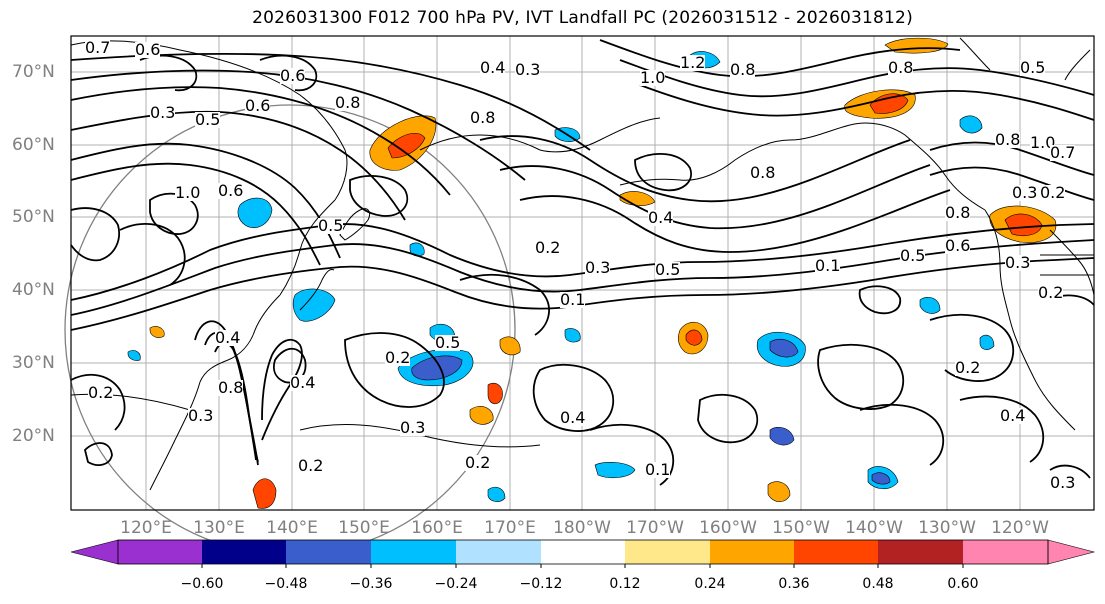  I want to click on lon-label: 140°W, so click(874, 528).